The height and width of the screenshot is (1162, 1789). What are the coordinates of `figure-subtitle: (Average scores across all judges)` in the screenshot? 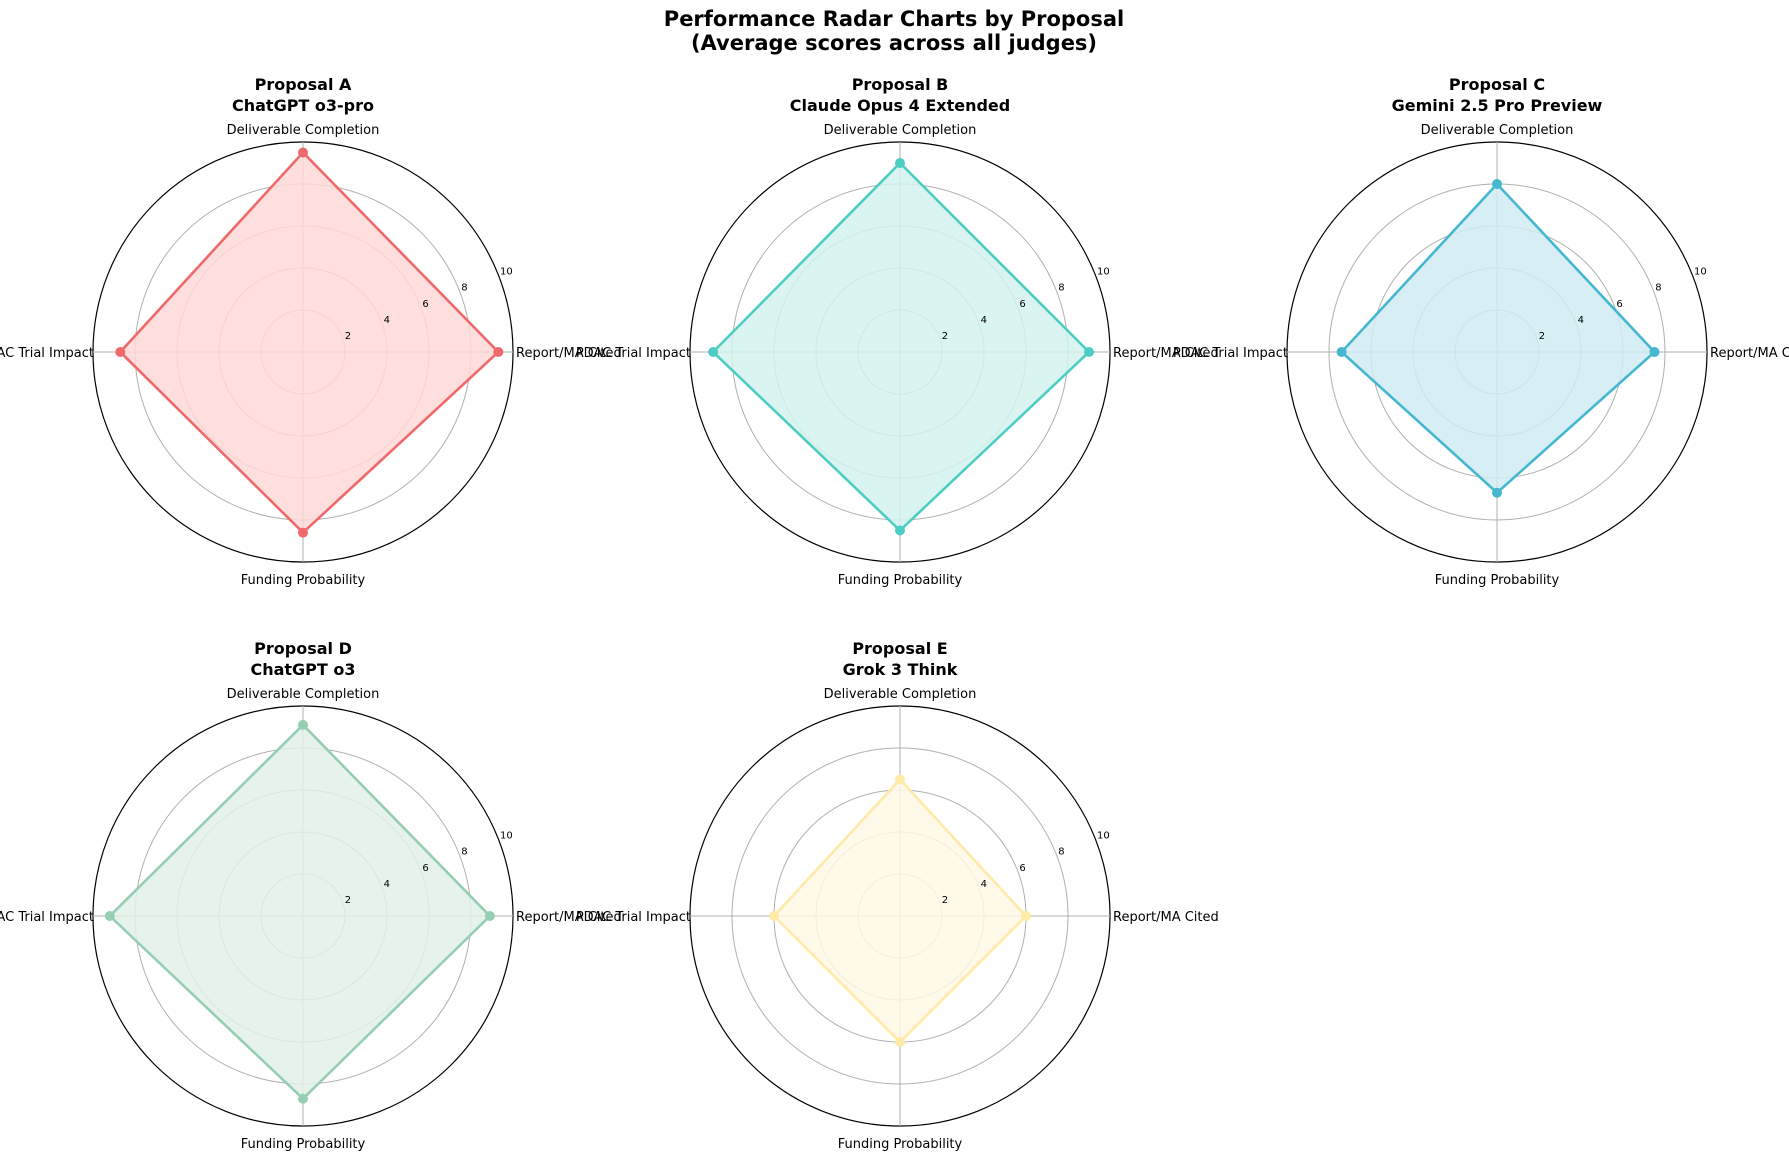 It's located at (894, 43).